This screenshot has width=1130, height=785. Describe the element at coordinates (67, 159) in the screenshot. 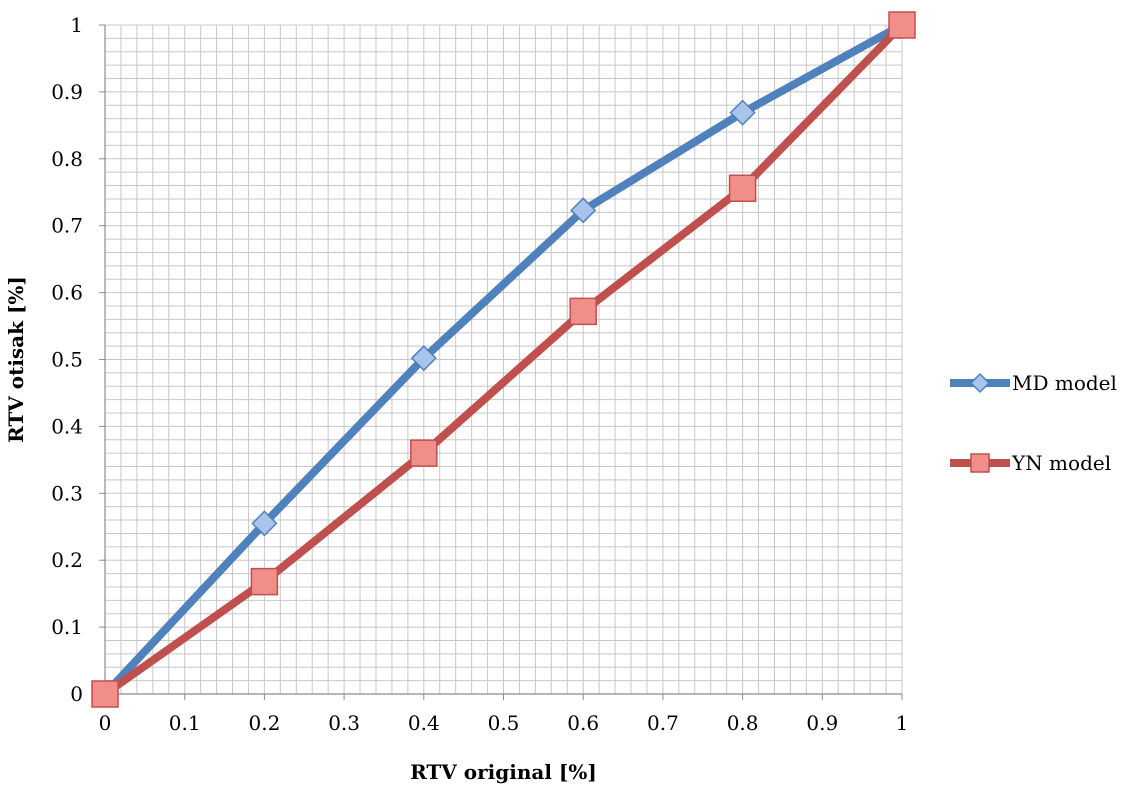

I see `y-tick-label: 0.8` at that location.